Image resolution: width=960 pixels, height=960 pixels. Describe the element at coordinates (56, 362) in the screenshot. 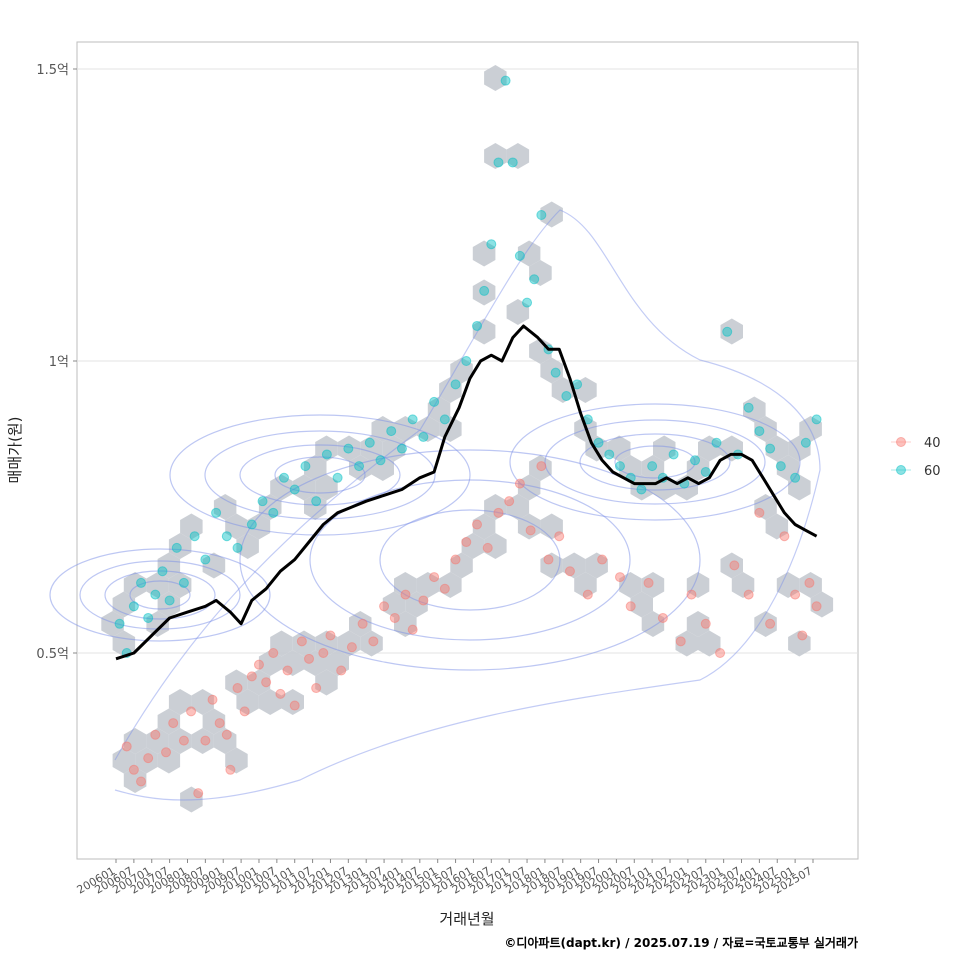

I see `y-axis: 0.5억 1억 1.5억` at that location.